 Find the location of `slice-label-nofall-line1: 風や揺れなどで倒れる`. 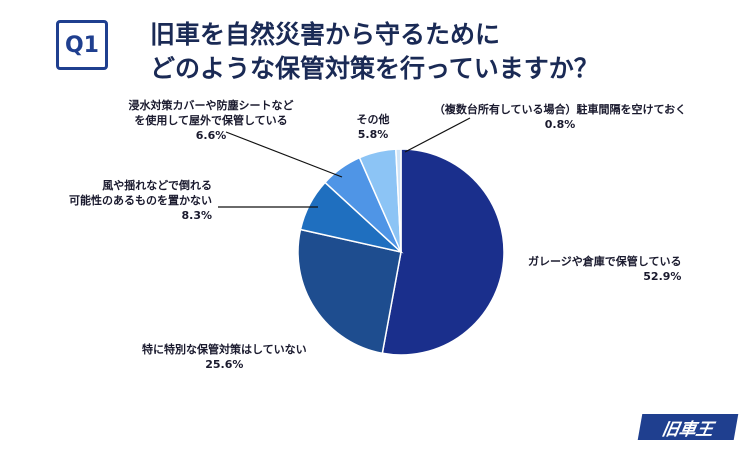

slice-label-nofall-line1: 風や揺れなどで倒れる is located at coordinates (157, 185).